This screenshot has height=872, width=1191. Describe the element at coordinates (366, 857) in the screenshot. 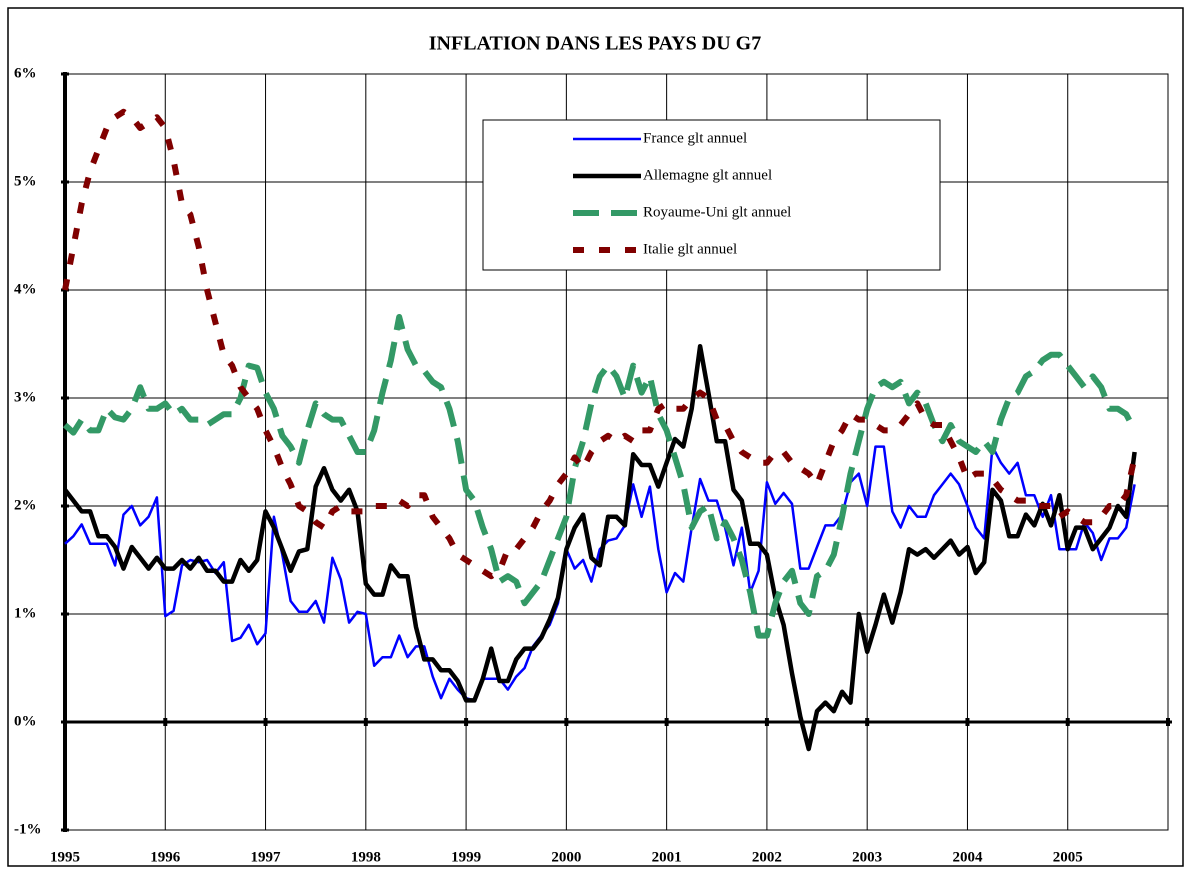

I see `x-tick-label: 1998` at that location.